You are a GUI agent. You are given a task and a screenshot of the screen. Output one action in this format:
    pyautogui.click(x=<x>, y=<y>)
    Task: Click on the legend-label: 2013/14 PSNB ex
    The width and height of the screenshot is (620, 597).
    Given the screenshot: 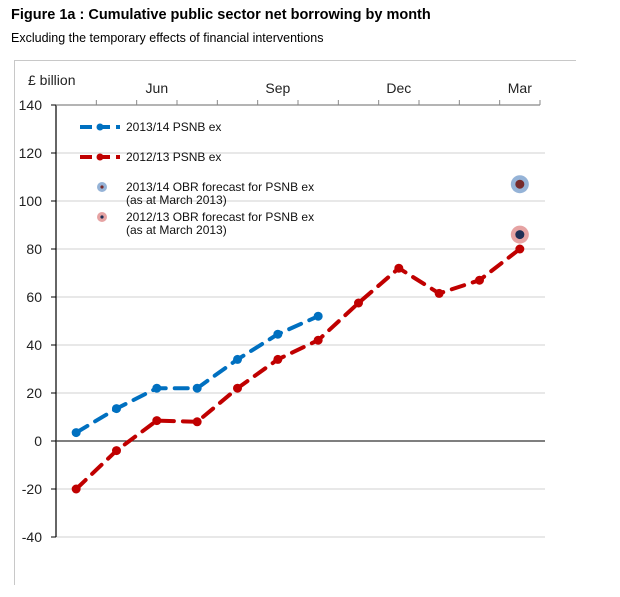 What is the action you would take?
    pyautogui.click(x=173, y=127)
    